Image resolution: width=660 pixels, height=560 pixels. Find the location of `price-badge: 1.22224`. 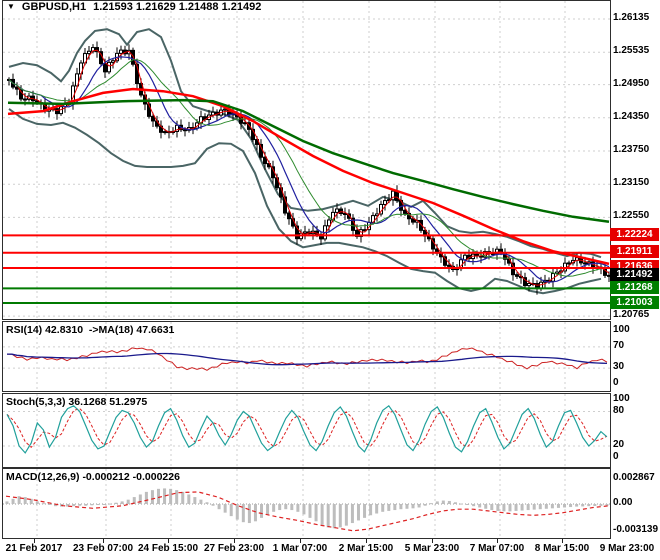

price-badge: 1.22224 is located at coordinates (634, 234).